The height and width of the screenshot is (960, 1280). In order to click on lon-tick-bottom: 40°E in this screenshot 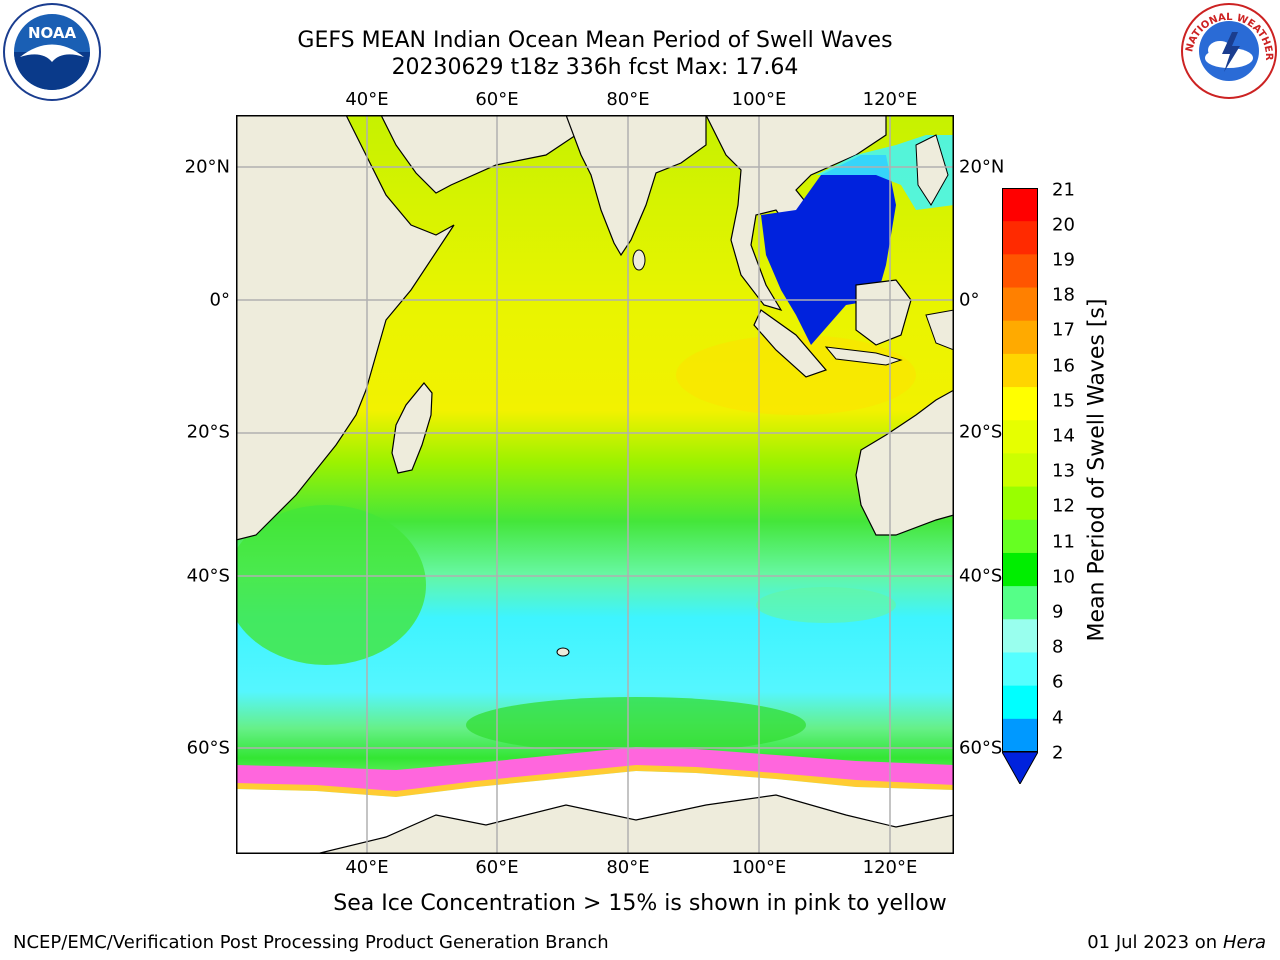, I will do `click(367, 867)`.